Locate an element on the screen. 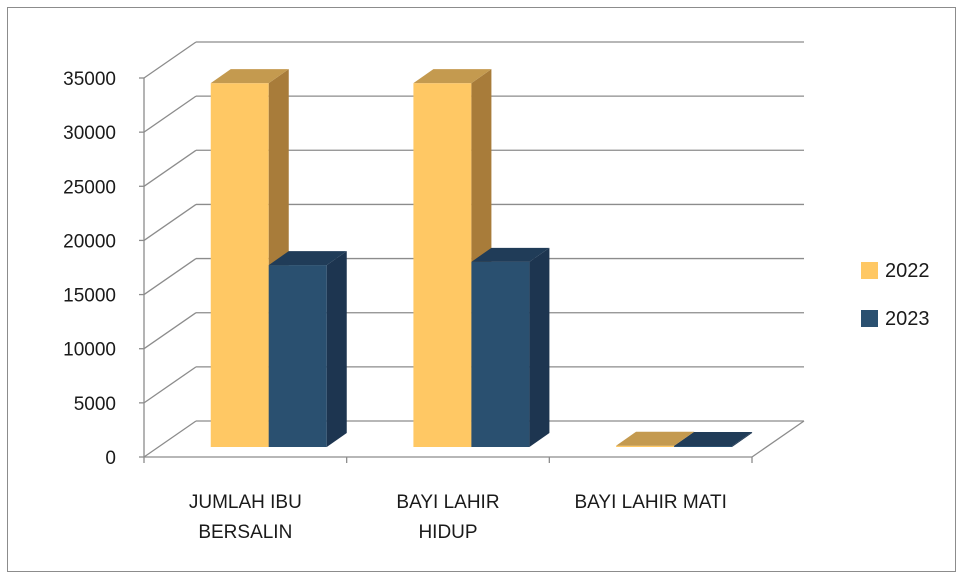 The image size is (963, 579). y-tick-label: 0 is located at coordinates (110, 458).